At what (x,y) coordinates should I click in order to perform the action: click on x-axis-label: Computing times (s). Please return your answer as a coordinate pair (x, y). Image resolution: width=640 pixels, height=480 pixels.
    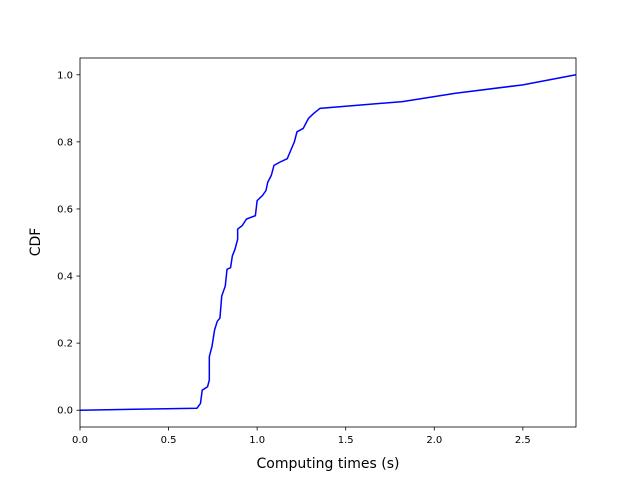
    Looking at the image, I should click on (328, 464).